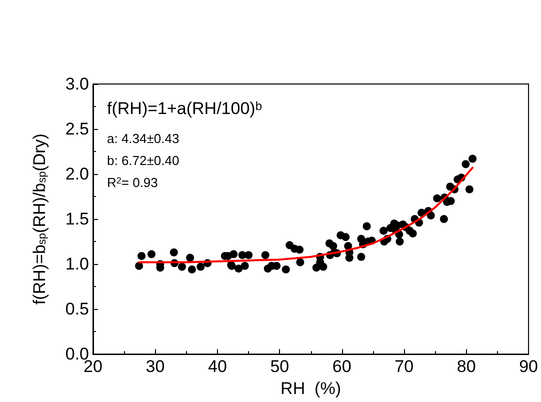 The width and height of the screenshot is (541, 402). Describe the element at coordinates (77, 219) in the screenshot. I see `y-tick-label: 1.5` at that location.